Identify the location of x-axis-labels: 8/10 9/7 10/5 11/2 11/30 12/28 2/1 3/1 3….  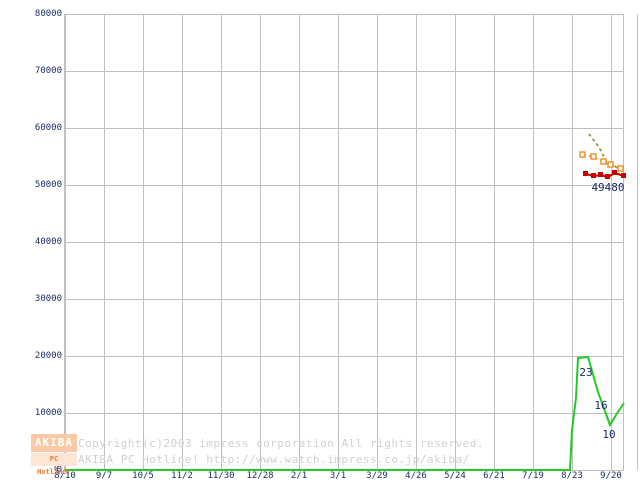
(320, 476).